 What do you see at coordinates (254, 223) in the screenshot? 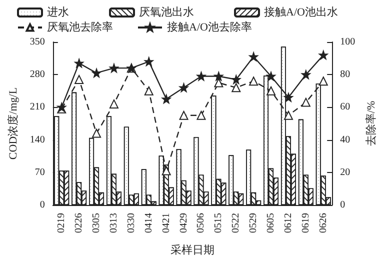
I see `x-tick-label: 0529` at bounding box center [254, 223].